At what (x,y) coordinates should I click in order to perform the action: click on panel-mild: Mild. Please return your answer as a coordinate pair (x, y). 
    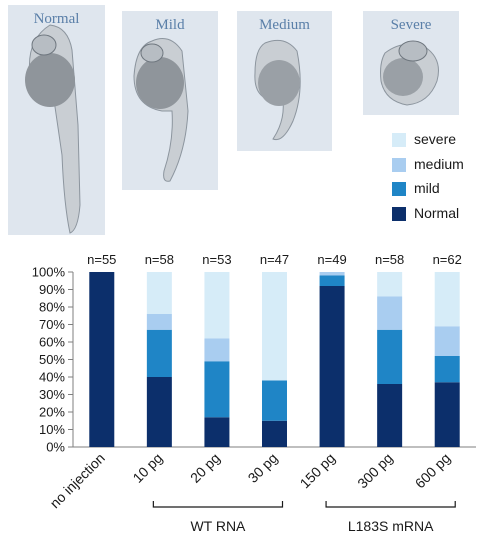
    Looking at the image, I should click on (170, 100).